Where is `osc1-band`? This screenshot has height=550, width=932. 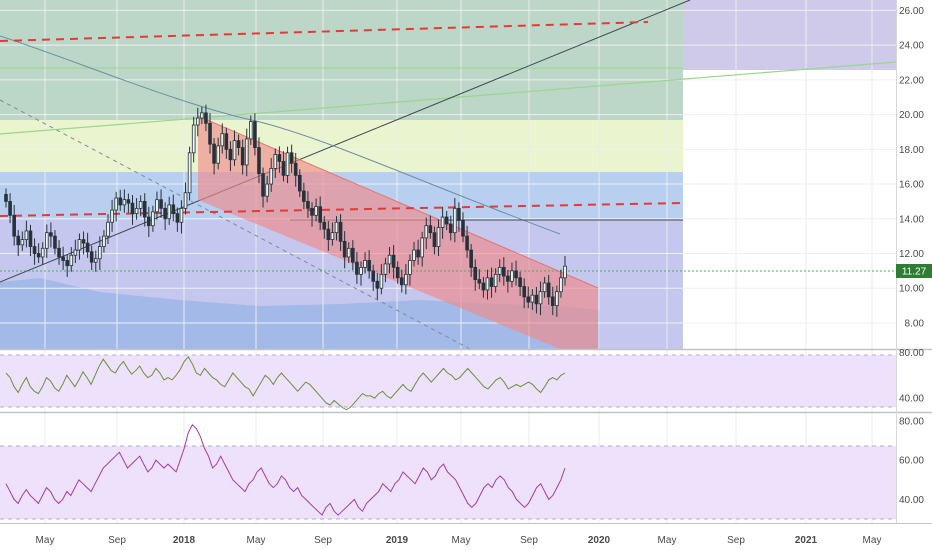
osc1-band is located at coordinates (448, 381).